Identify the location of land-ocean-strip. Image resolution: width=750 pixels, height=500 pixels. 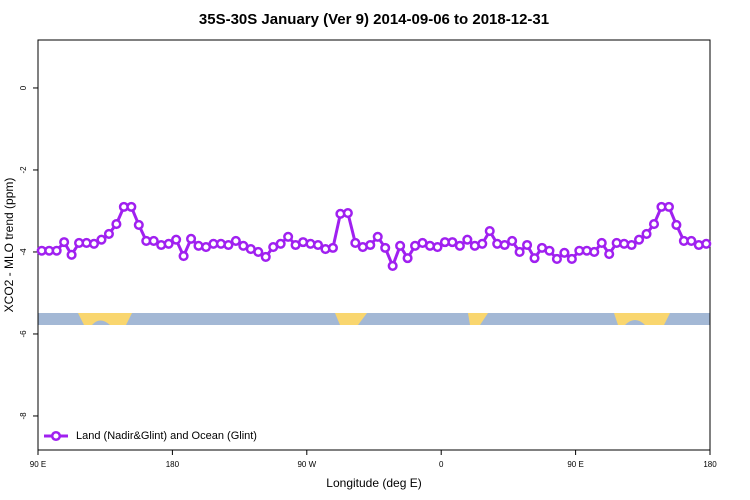
(374, 319).